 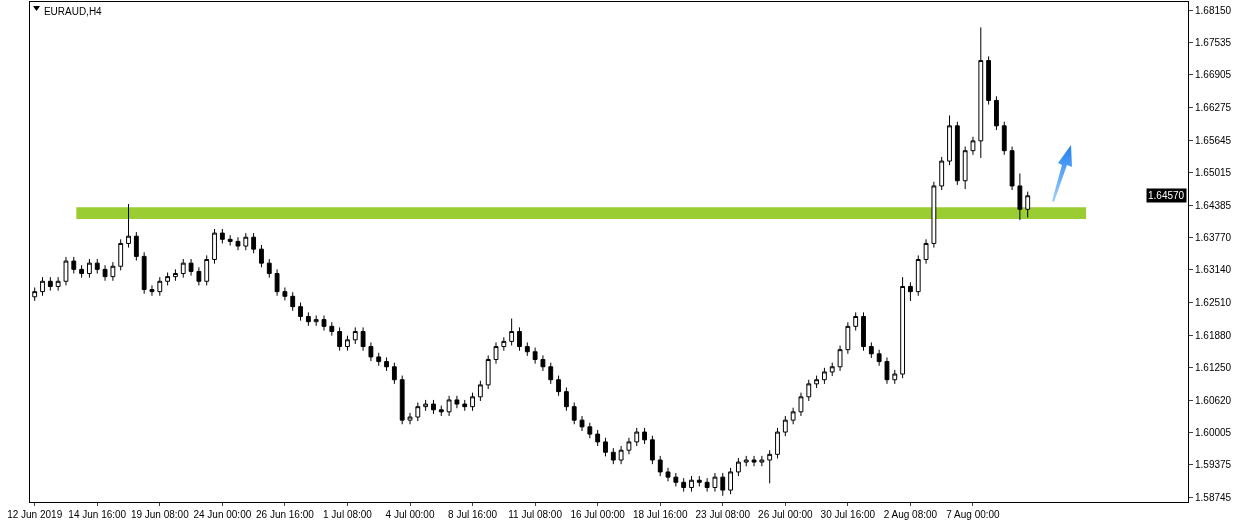 I want to click on y-tick-label: 1.60620, so click(x=1213, y=400).